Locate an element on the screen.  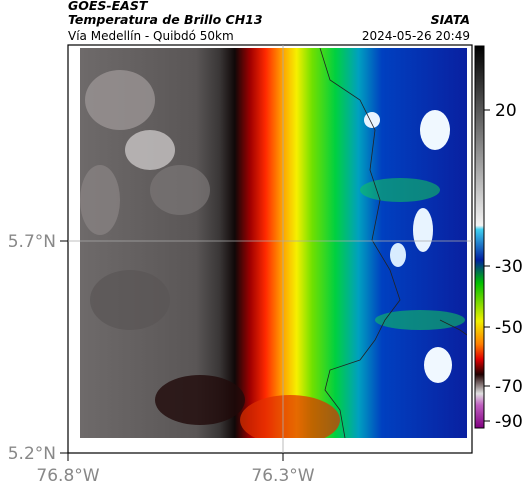
route: Vía Medellín - Quibdó 50km is located at coordinates (151, 36).